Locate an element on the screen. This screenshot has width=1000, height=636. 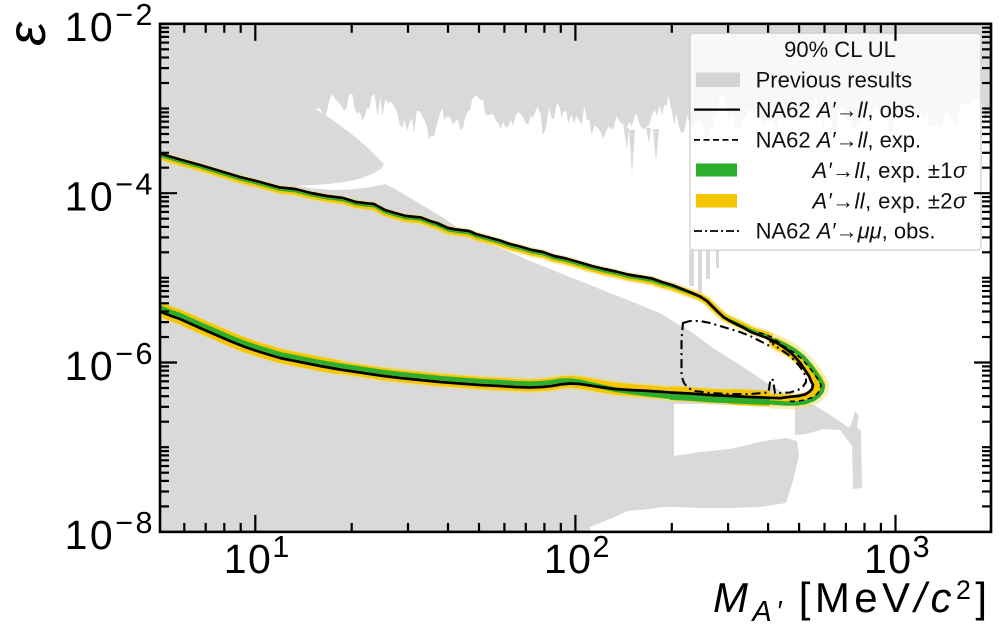
svg-text: 10¹ is located at coordinates (257, 556).